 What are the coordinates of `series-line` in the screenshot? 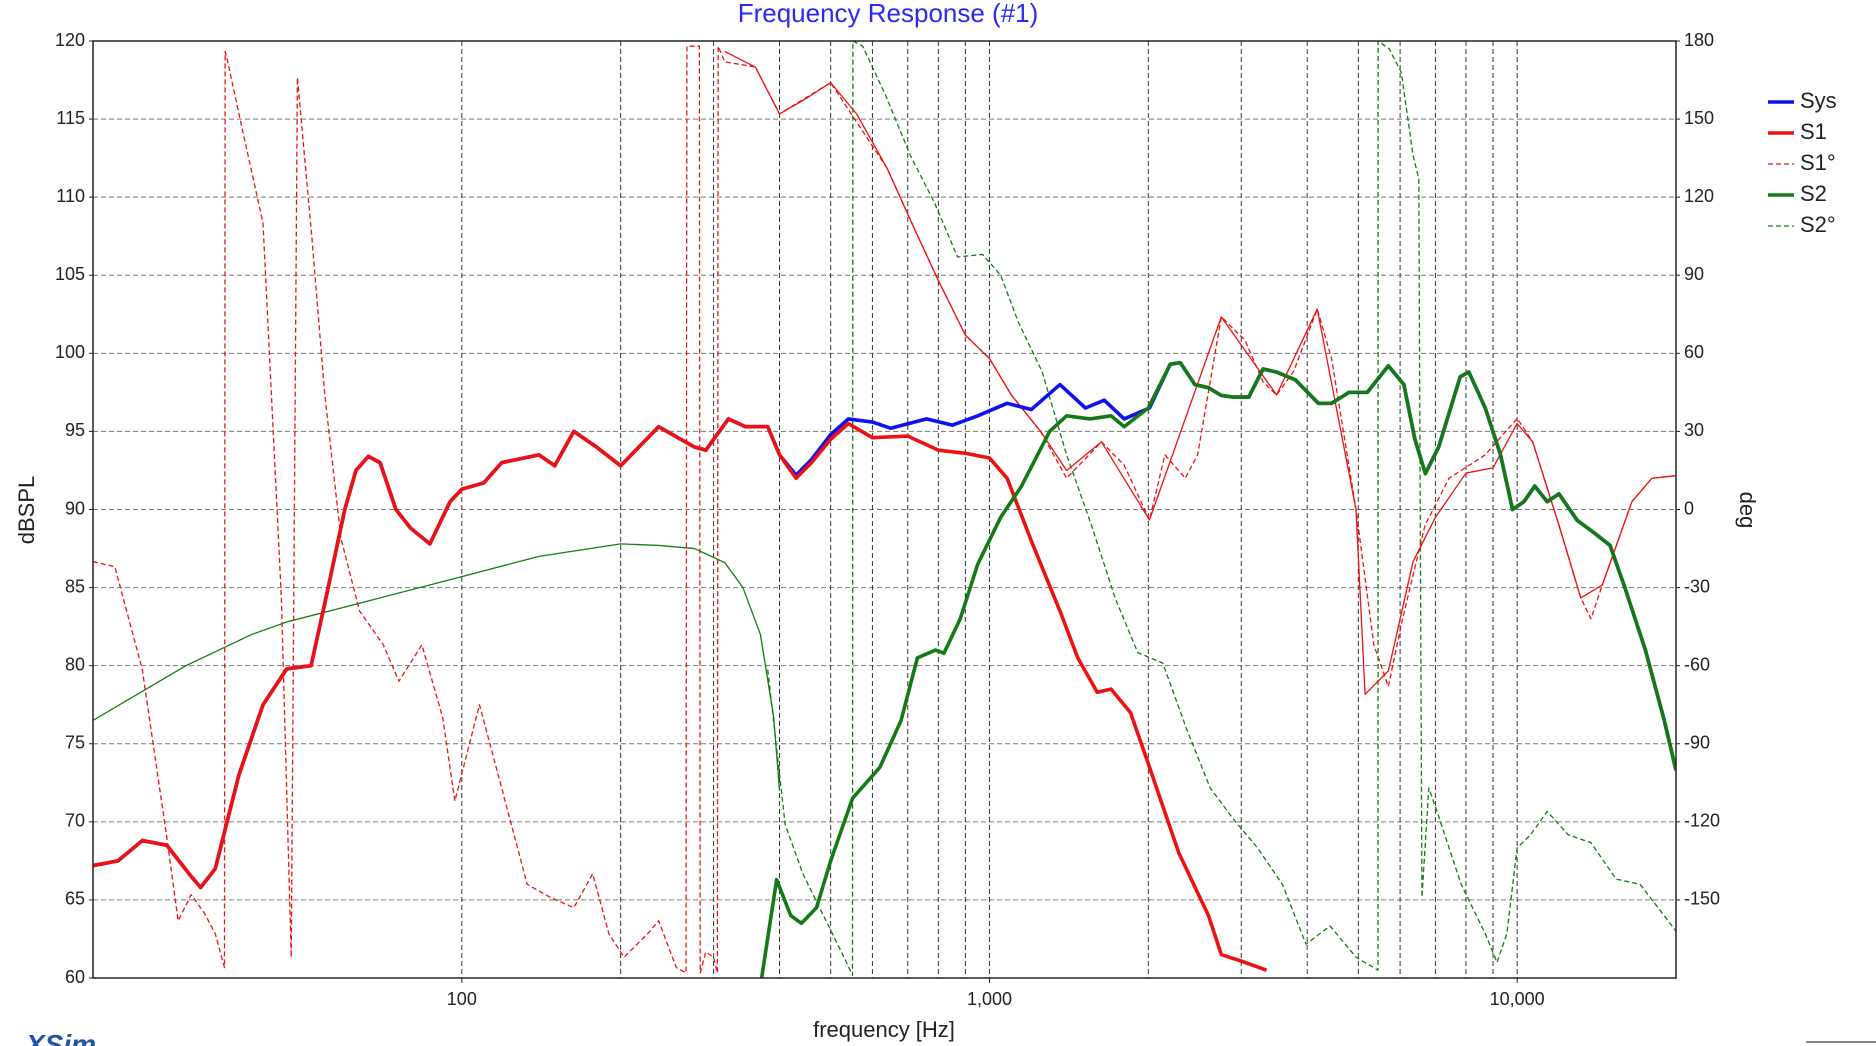 It's located at (437, 667).